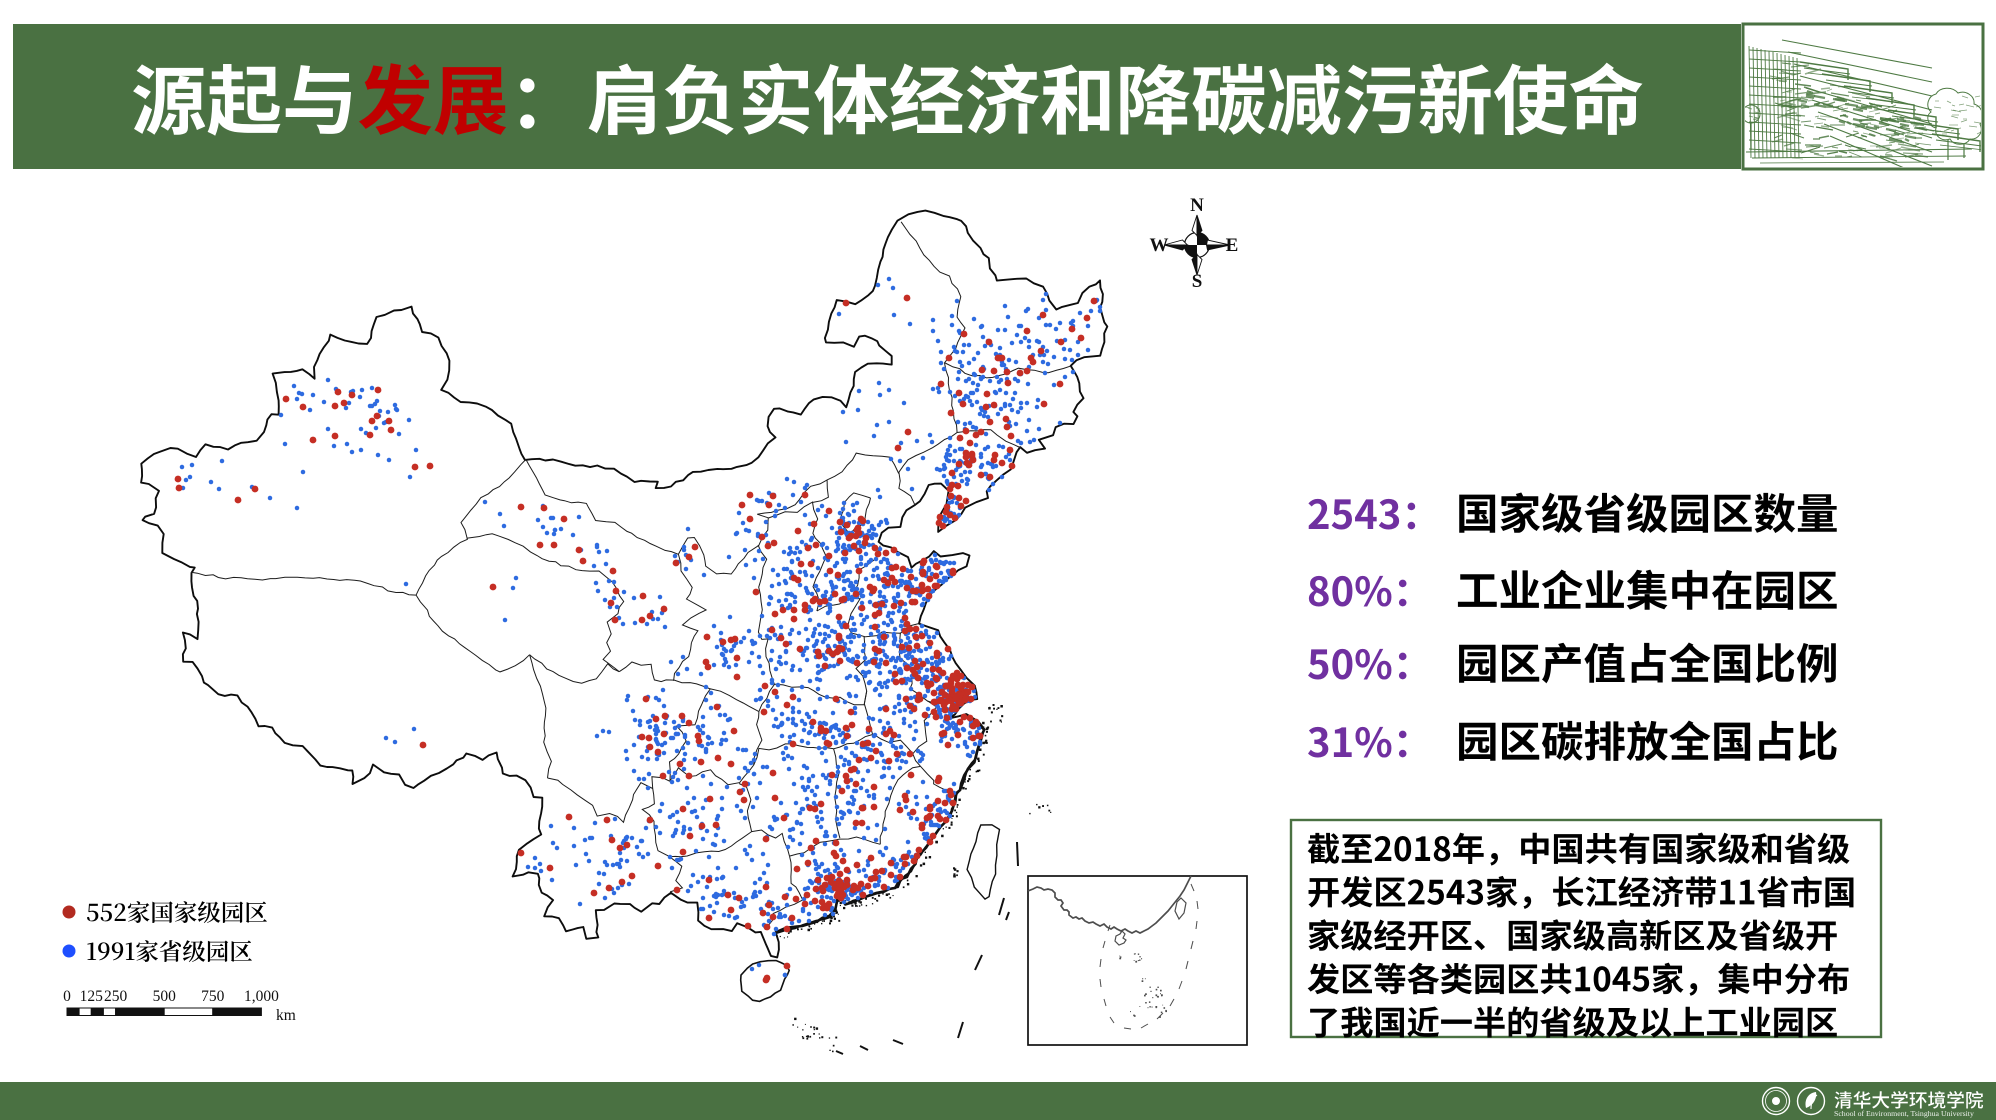  Describe the element at coordinates (261, 996) in the screenshot. I see `svg-text: 1,000` at that location.